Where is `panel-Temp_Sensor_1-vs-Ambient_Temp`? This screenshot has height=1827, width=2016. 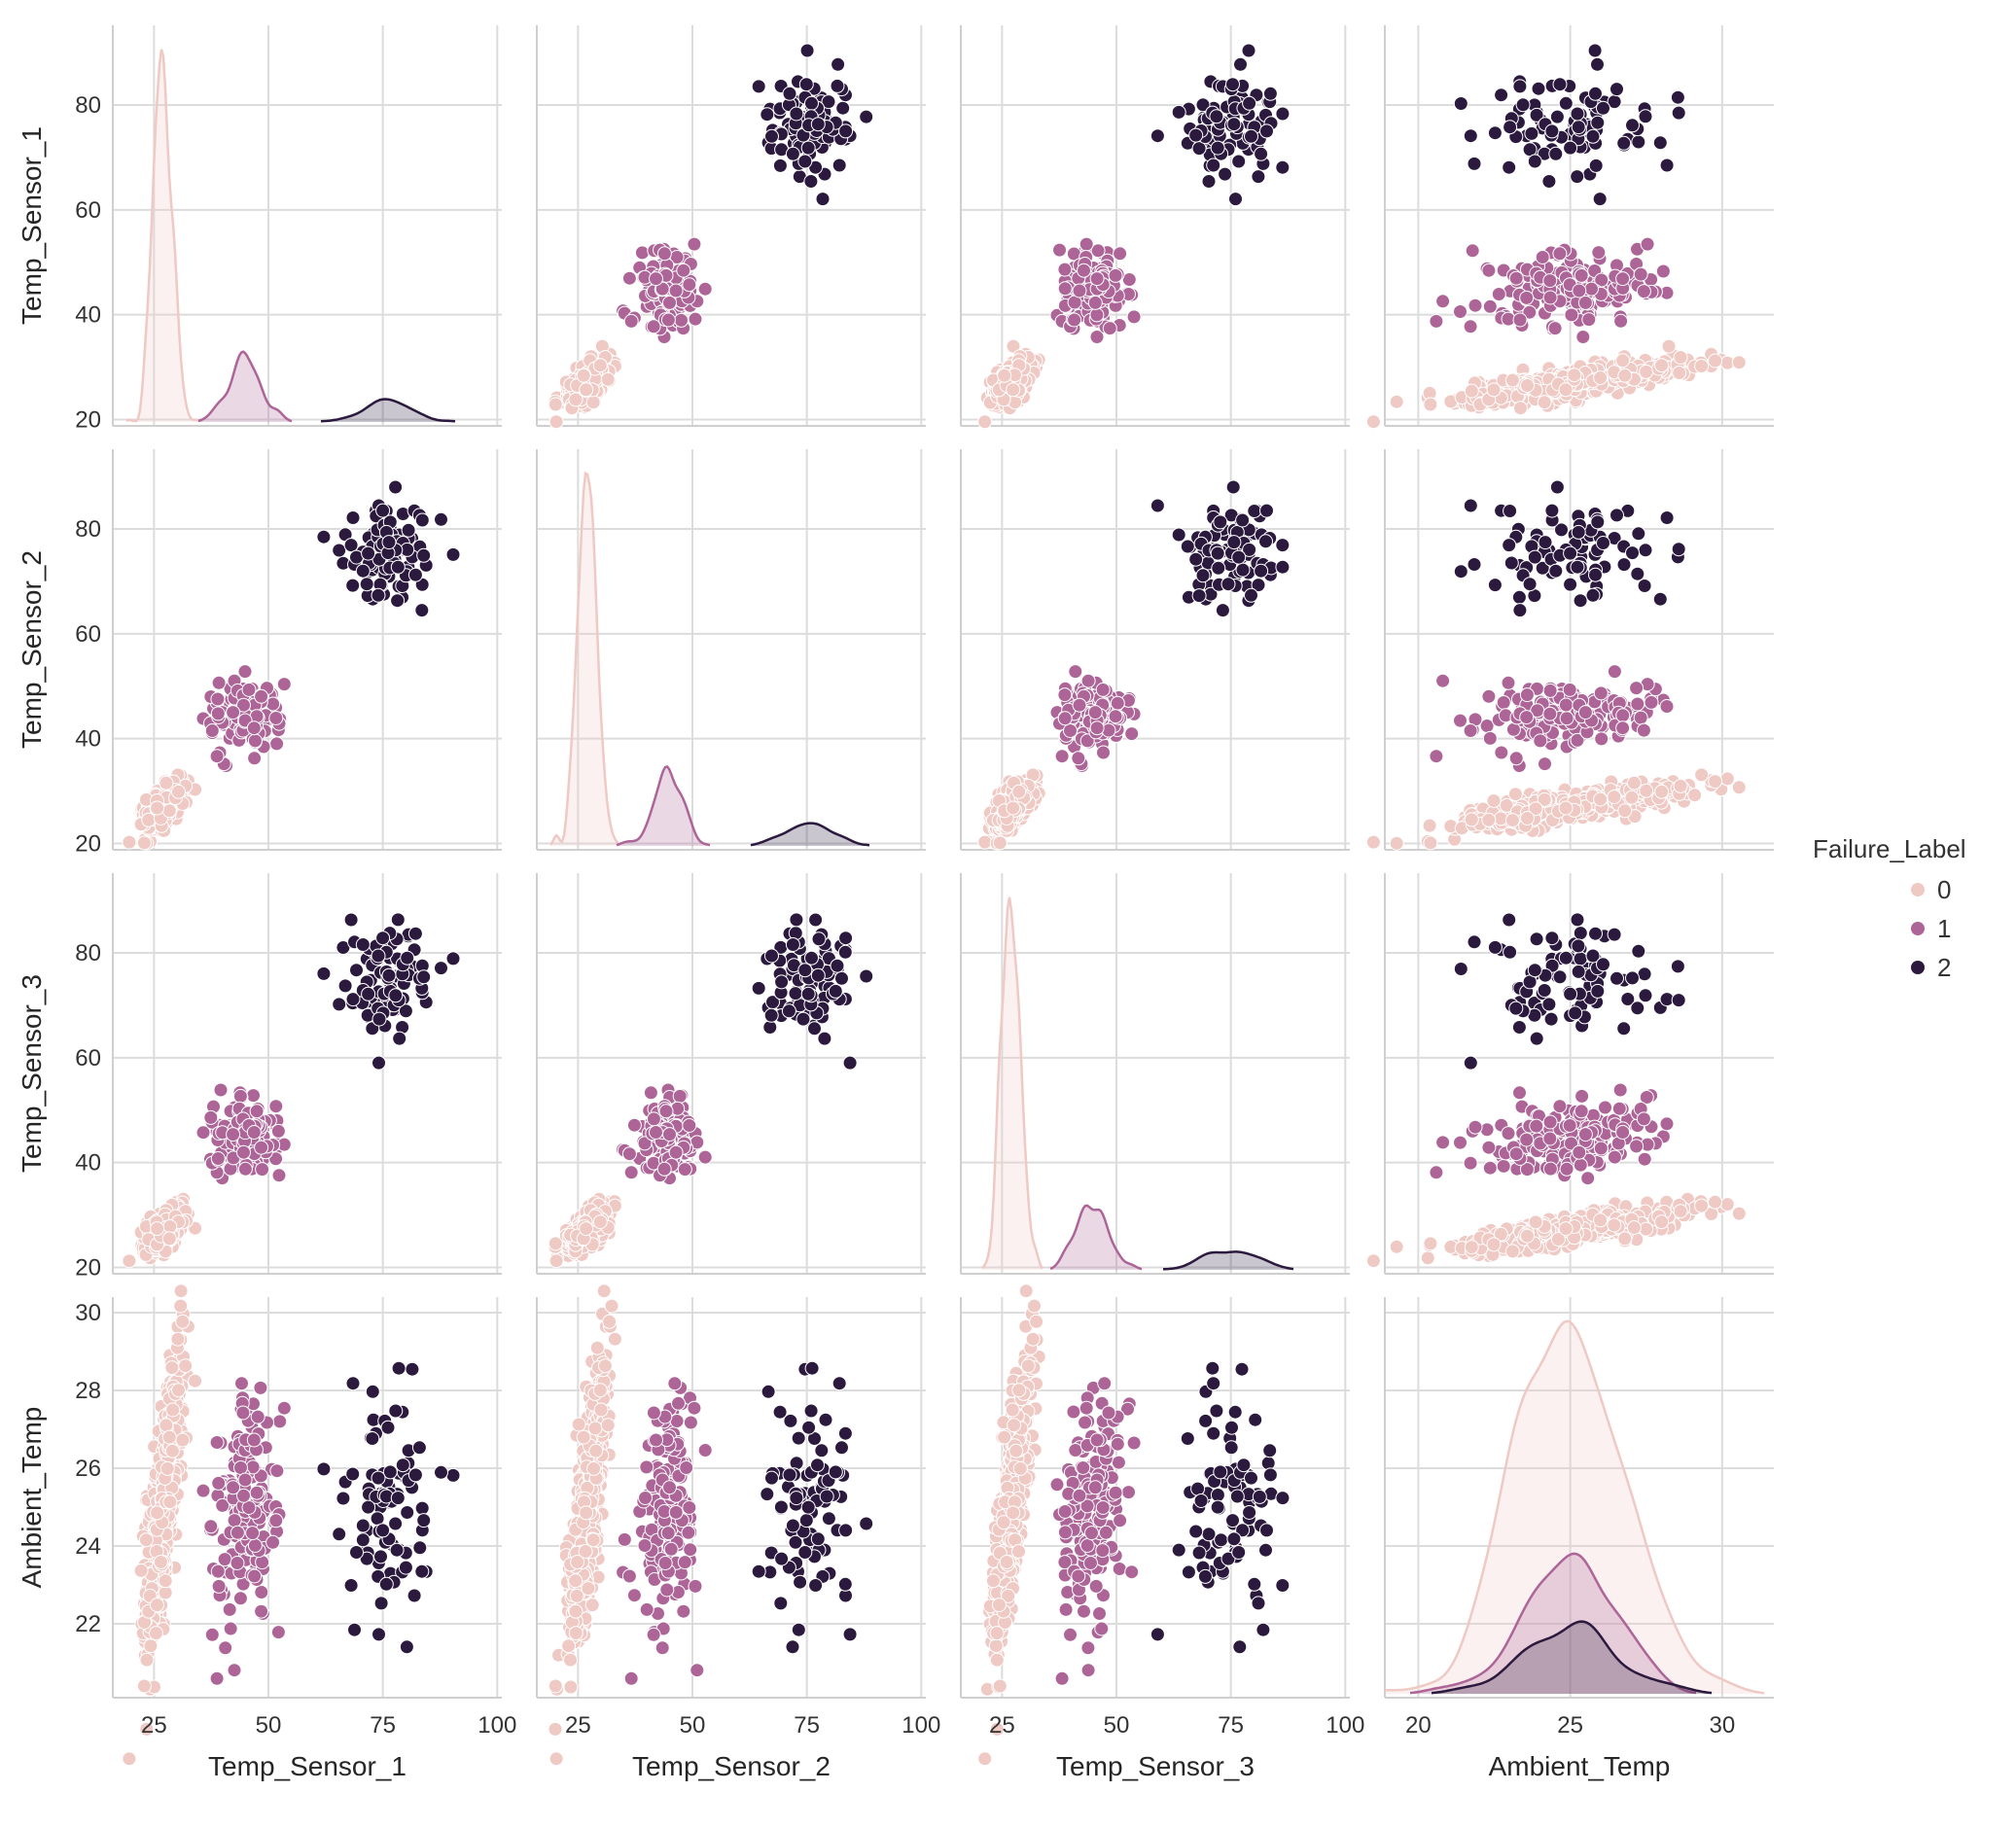 panel-Temp_Sensor_1-vs-Ambient_Temp is located at coordinates (1569, 227).